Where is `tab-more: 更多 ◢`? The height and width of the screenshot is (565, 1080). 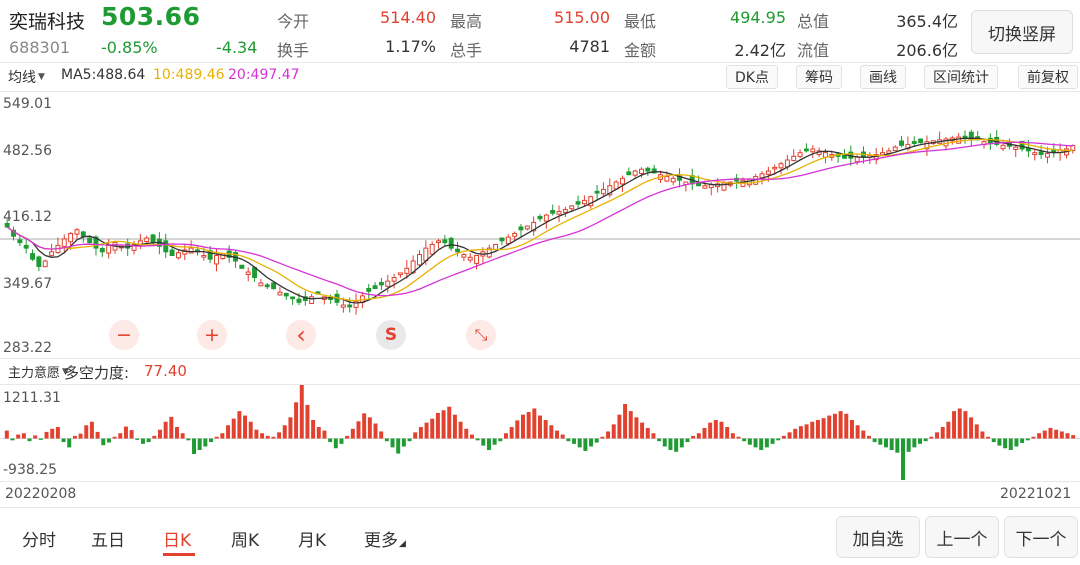 tab-more: 更多 ◢ is located at coordinates (385, 538).